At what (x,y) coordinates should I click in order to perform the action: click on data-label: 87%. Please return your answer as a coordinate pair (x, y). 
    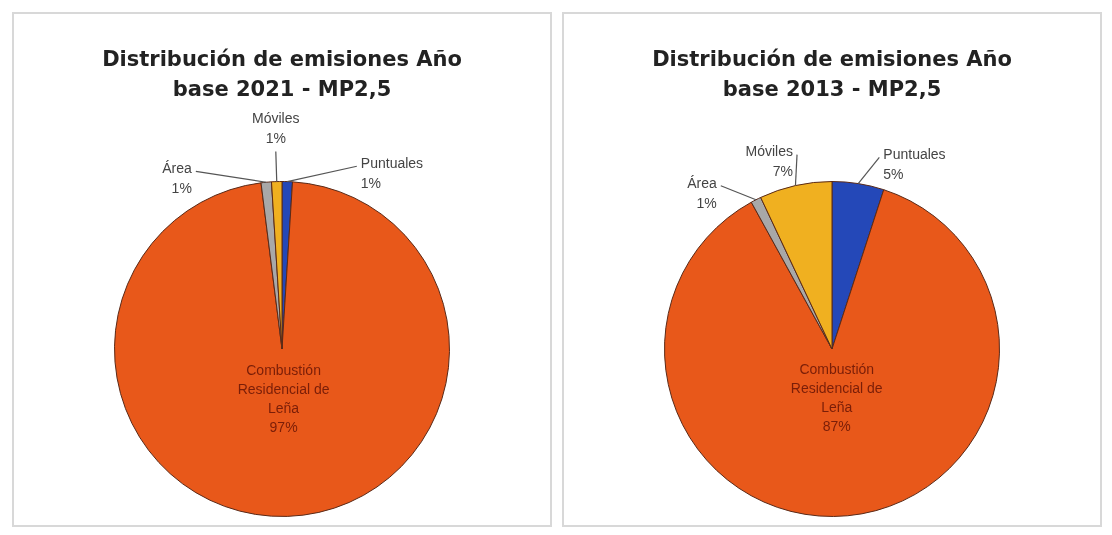
    Looking at the image, I should click on (836, 426).